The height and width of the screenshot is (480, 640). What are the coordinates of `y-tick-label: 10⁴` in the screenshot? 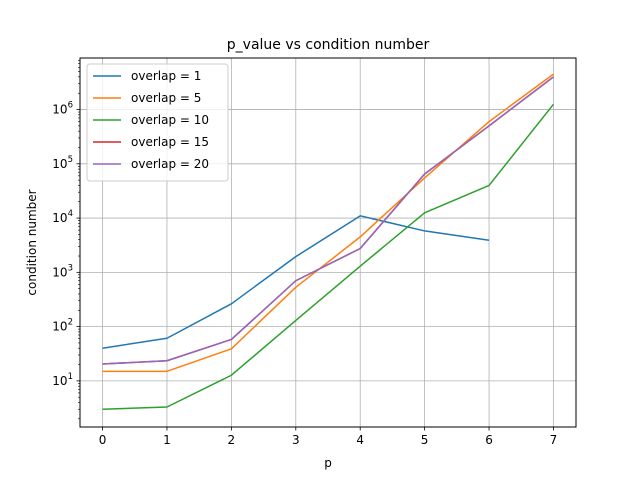 It's located at (62, 217).